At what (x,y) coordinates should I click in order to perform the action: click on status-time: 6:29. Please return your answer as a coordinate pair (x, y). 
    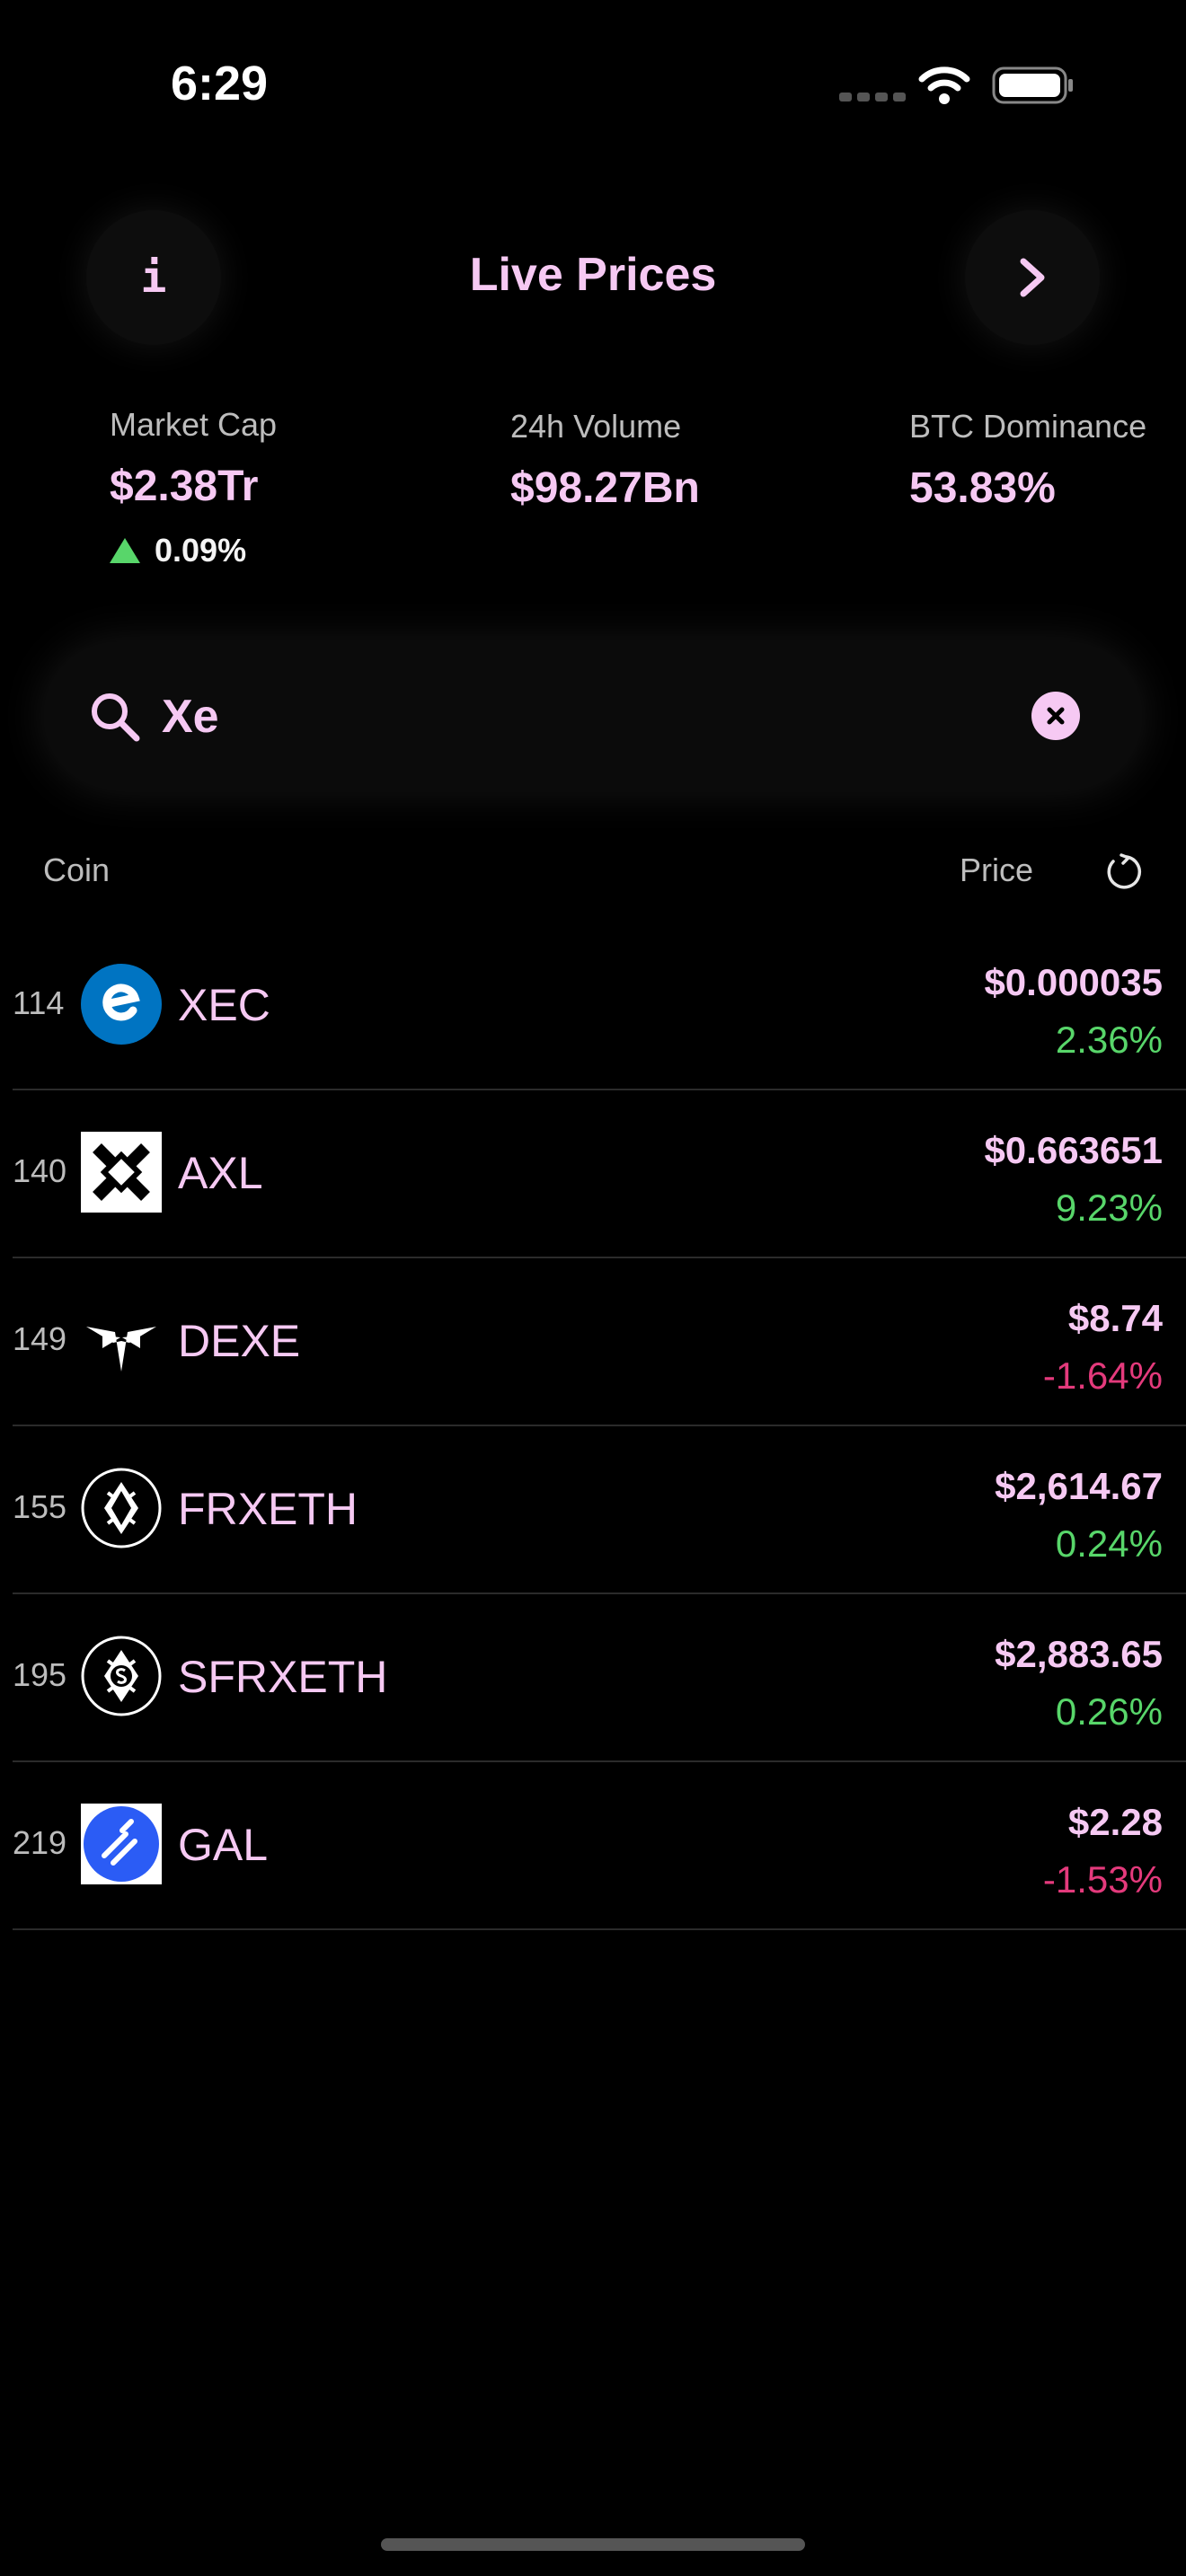
    Looking at the image, I should click on (220, 83).